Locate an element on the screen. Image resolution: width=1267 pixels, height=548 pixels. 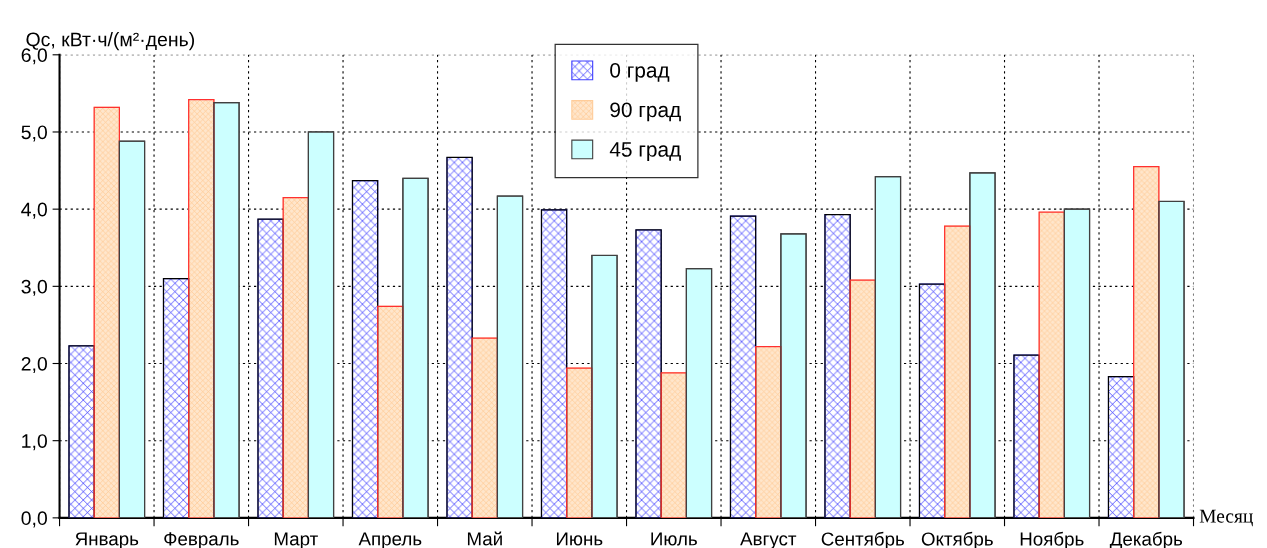
legend-label: 45 град is located at coordinates (645, 151).